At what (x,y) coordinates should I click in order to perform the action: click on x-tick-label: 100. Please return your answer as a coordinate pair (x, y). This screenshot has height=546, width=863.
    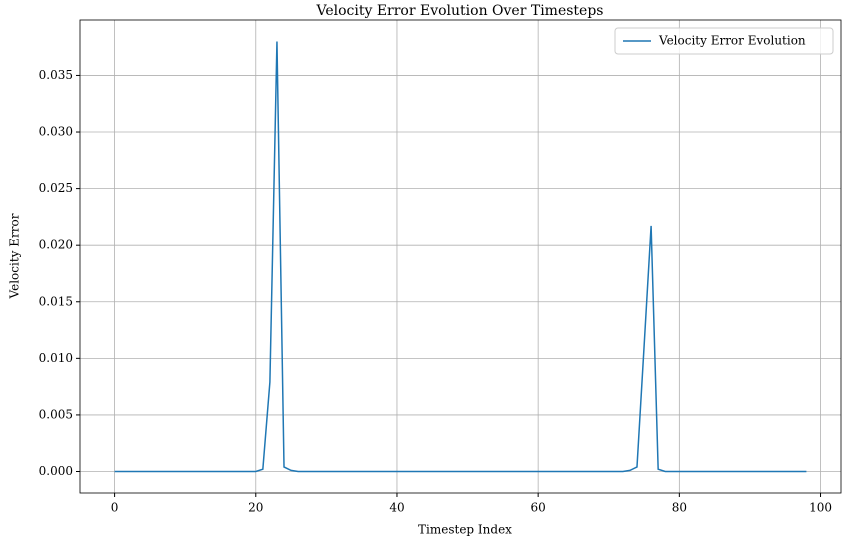
    Looking at the image, I should click on (820, 508).